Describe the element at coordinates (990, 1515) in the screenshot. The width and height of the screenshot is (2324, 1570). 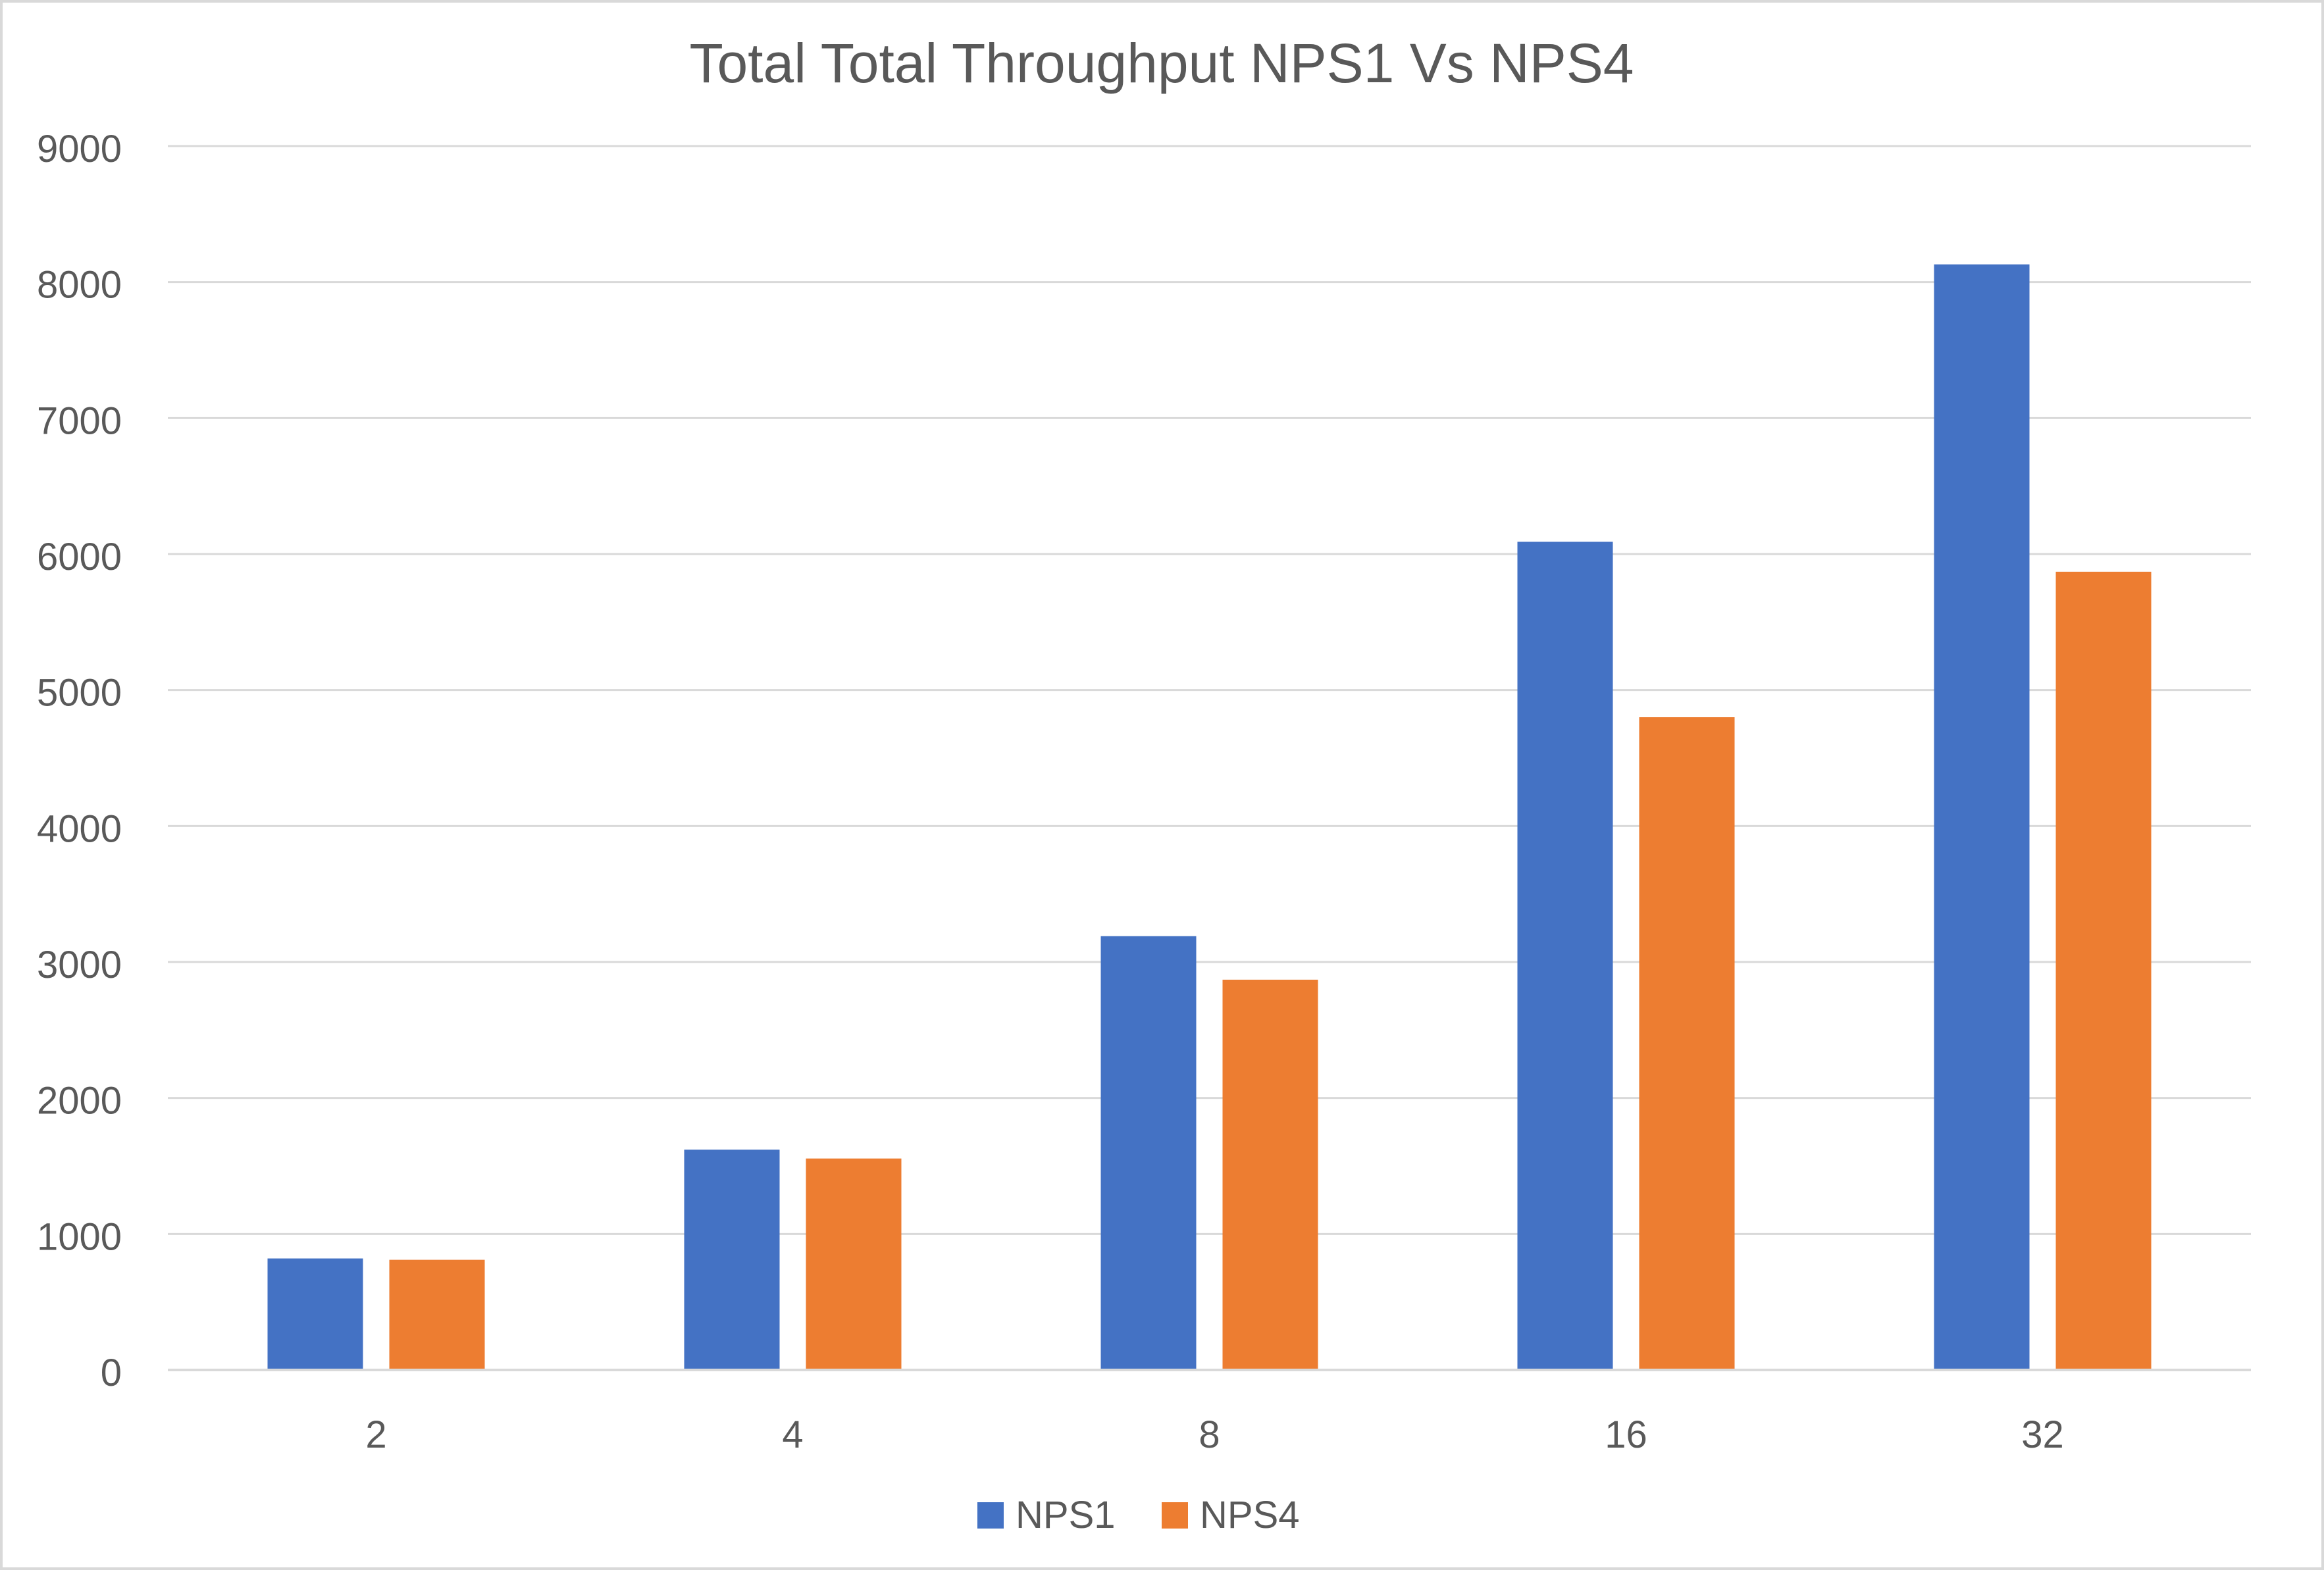
I see `legend-swatch-nps1` at that location.